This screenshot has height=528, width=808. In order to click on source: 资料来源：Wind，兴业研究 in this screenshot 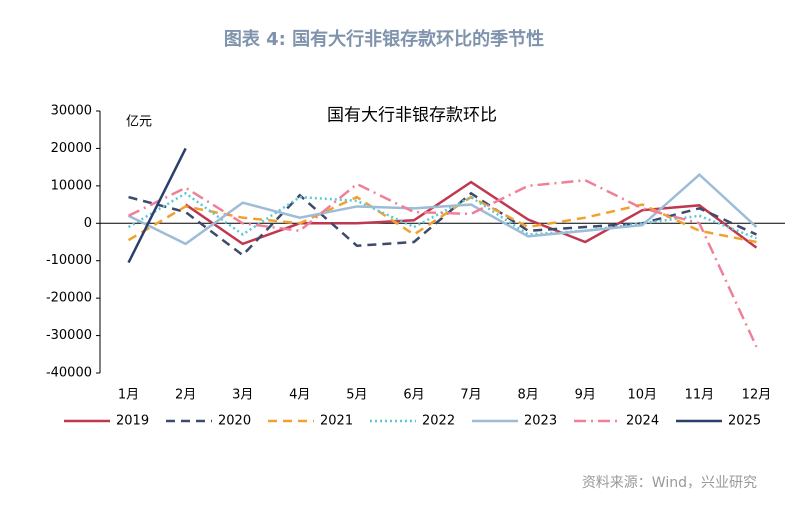, I will do `click(669, 483)`.